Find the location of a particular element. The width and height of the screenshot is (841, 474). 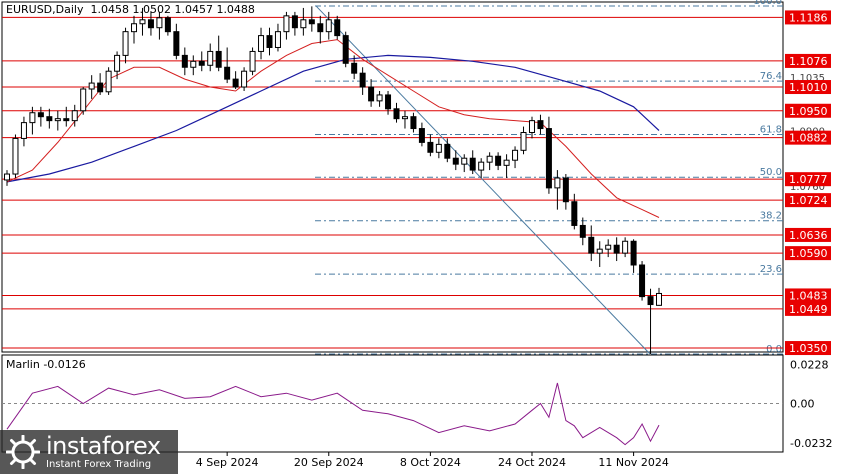

instaforex-logo: instaforex Instant Forex Trading is located at coordinates (89, 452).